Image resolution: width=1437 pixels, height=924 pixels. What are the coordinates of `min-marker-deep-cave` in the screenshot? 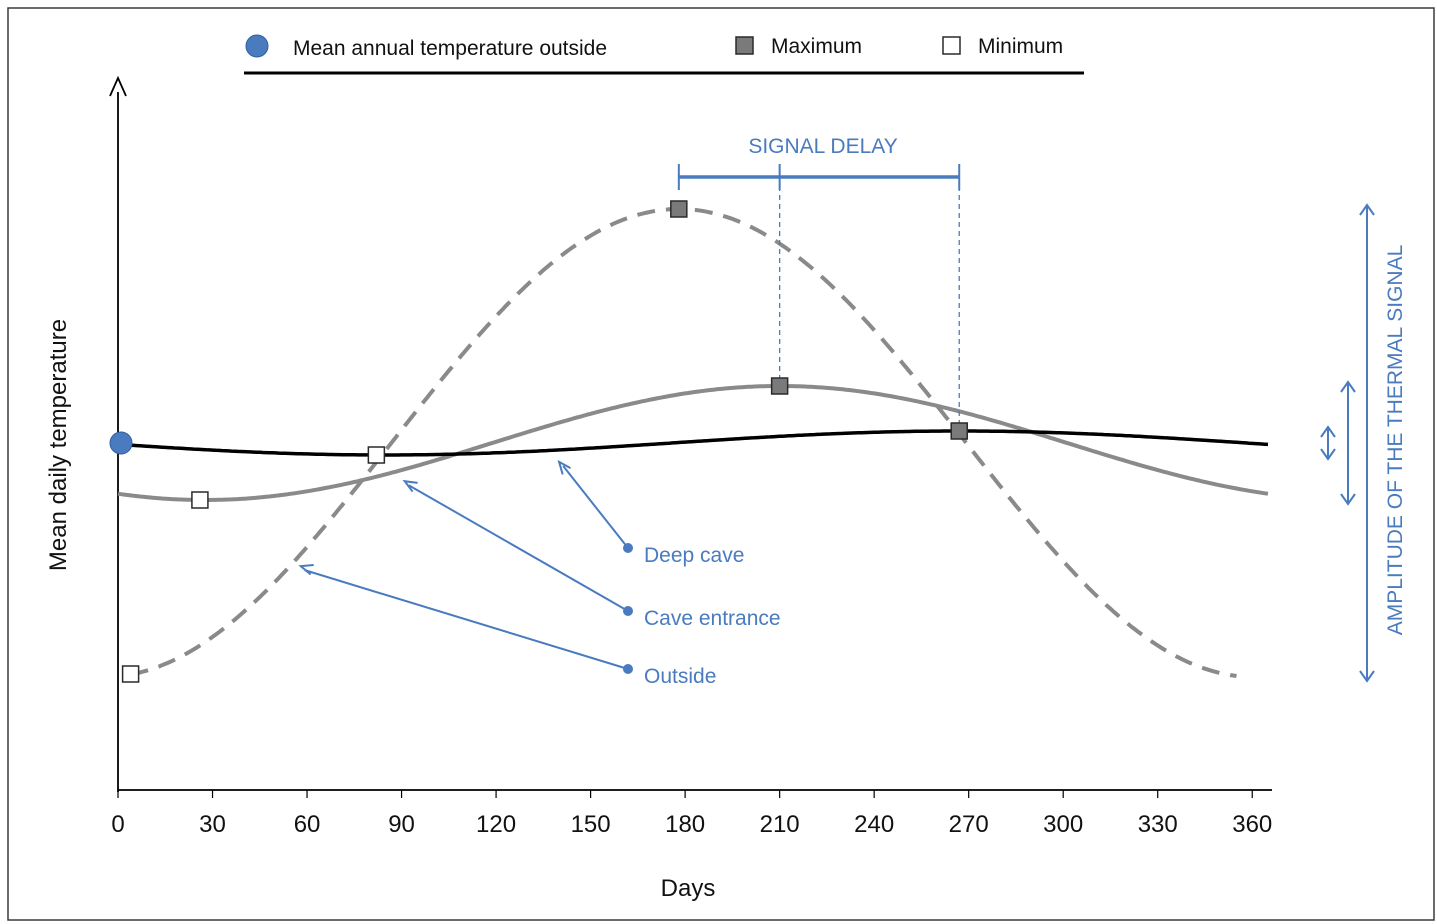 It's located at (376, 455).